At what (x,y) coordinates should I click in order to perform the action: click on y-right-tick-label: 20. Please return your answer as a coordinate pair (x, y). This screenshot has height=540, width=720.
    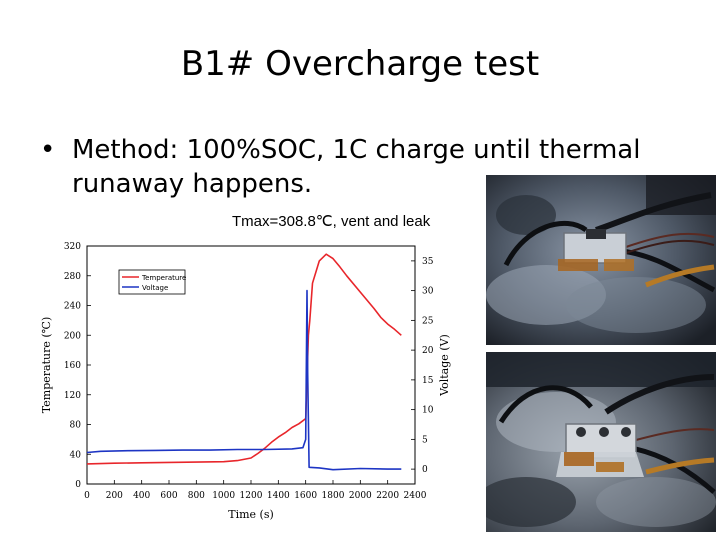
    Looking at the image, I should click on (428, 351).